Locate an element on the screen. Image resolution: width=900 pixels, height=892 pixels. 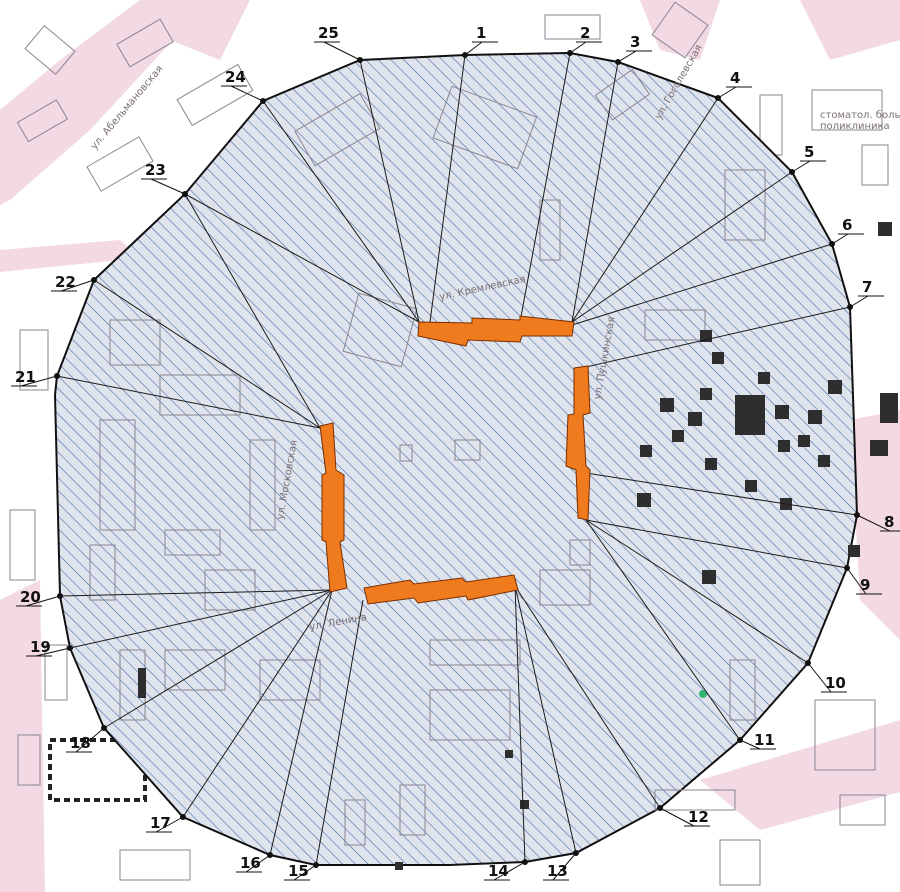
point-8-marker is located at coordinates (857, 515).